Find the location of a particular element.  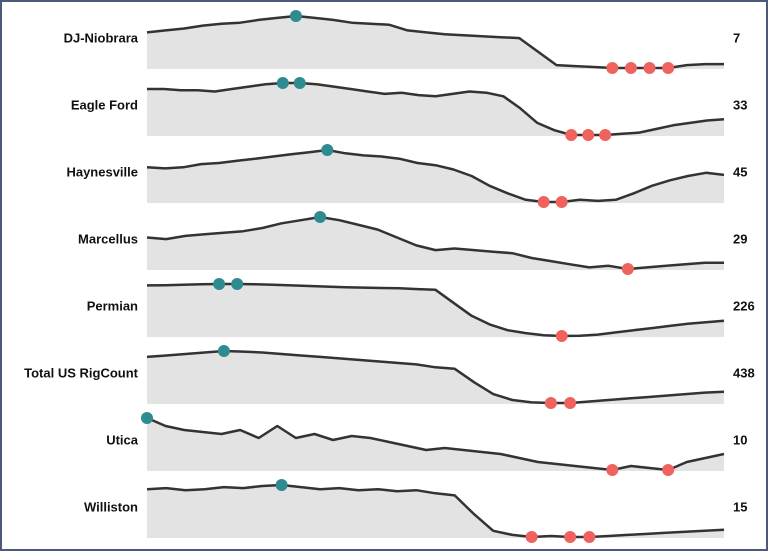

series-label: DJ-Niobrara is located at coordinates (101, 37).